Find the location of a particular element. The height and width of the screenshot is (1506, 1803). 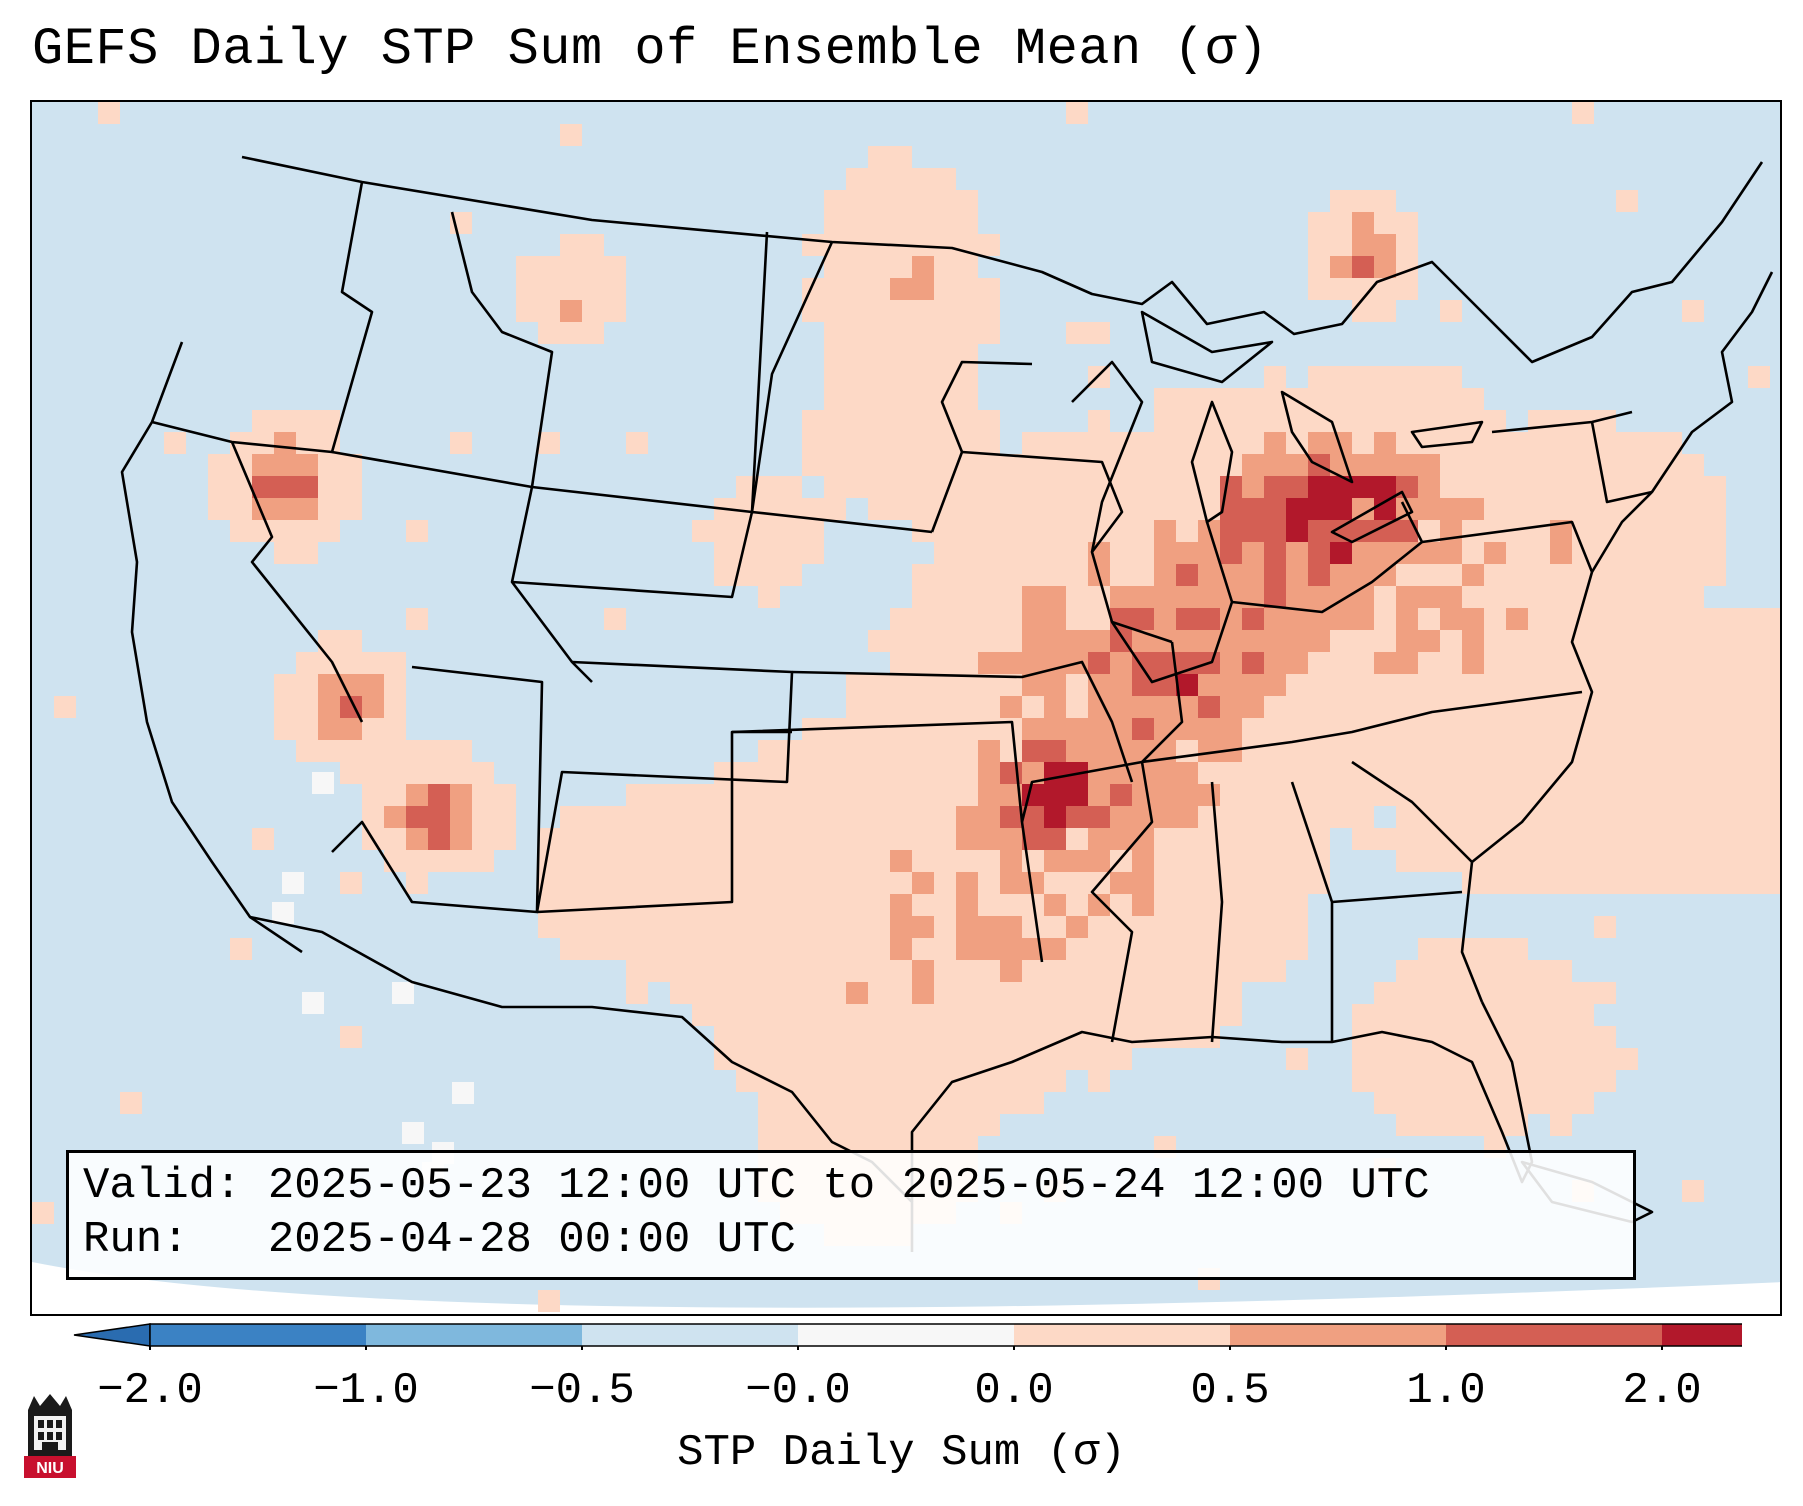

colorbar-segment is located at coordinates (474, 1335).